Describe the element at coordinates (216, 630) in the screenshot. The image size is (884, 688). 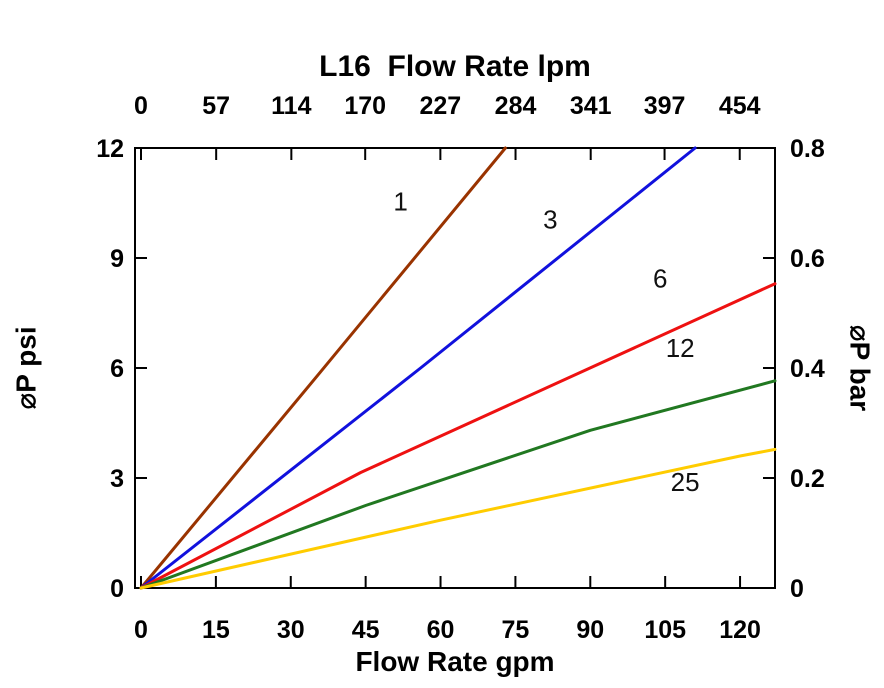
I see `bottom-tick-label: 15` at that location.